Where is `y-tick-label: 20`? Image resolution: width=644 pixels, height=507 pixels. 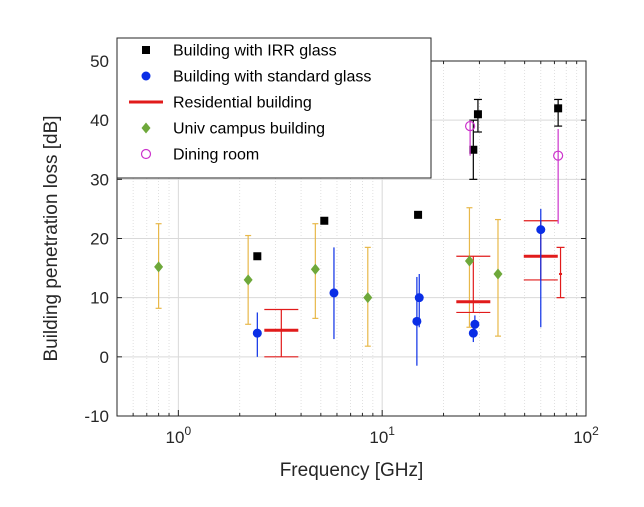 y-tick-label: 20 is located at coordinates (99, 239).